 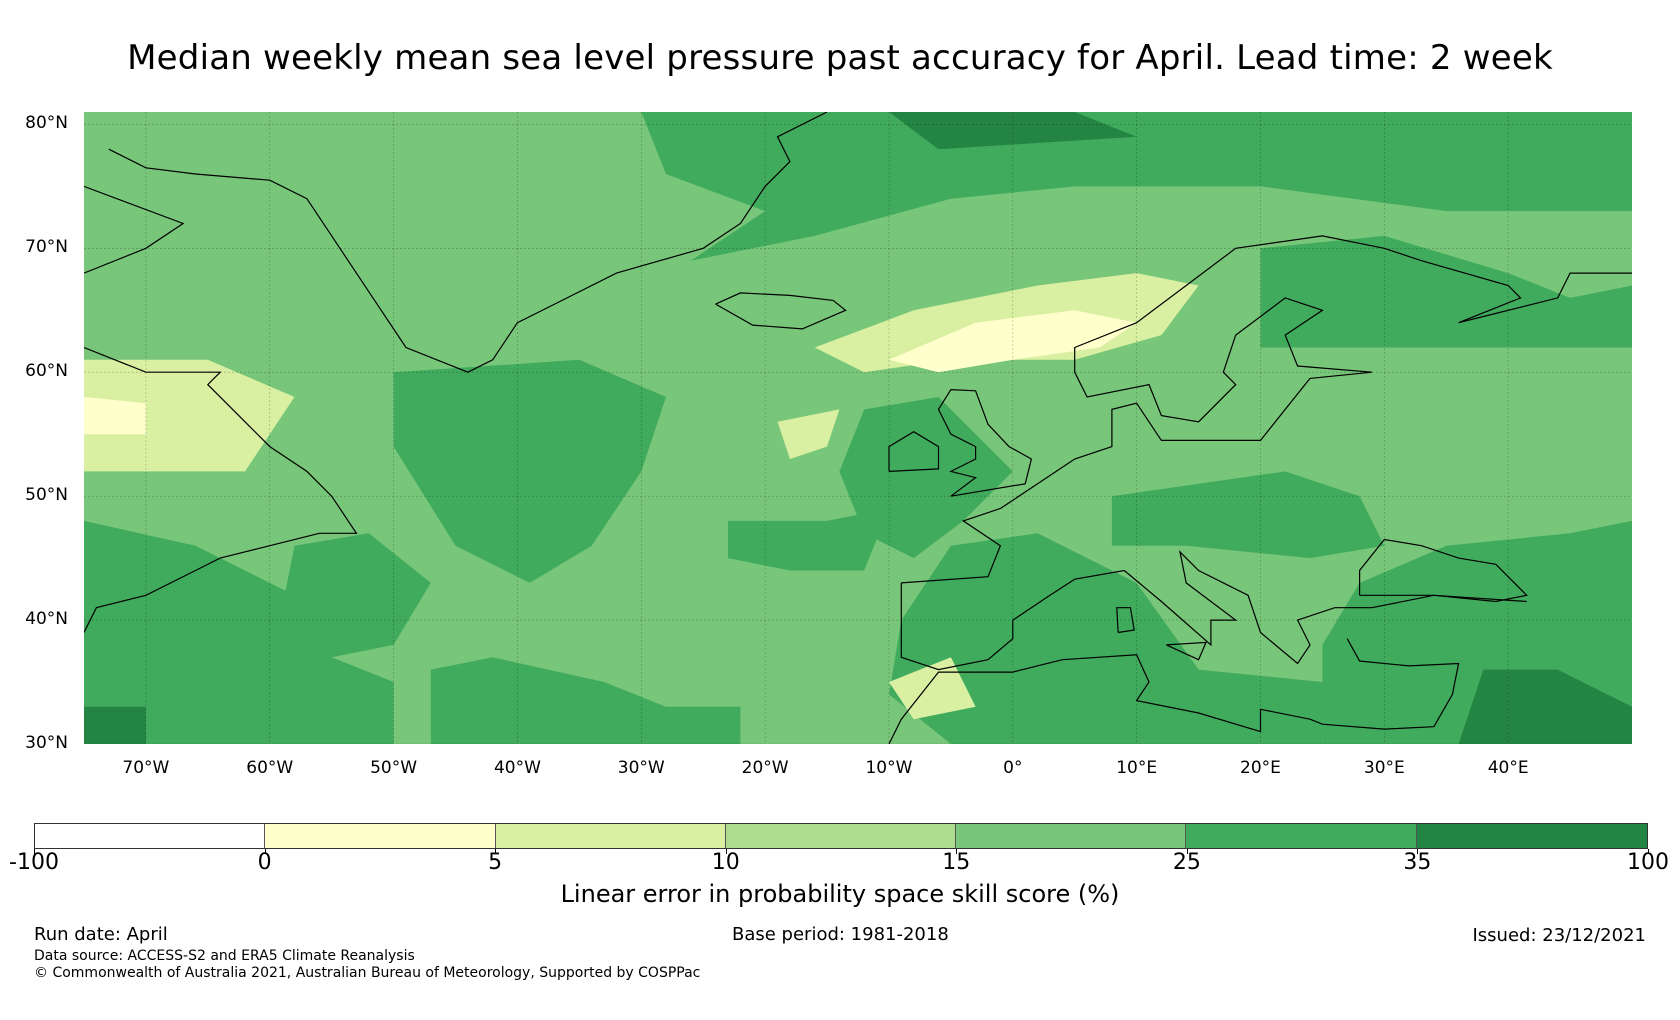 I want to click on lon-label: 50°W, so click(x=394, y=768).